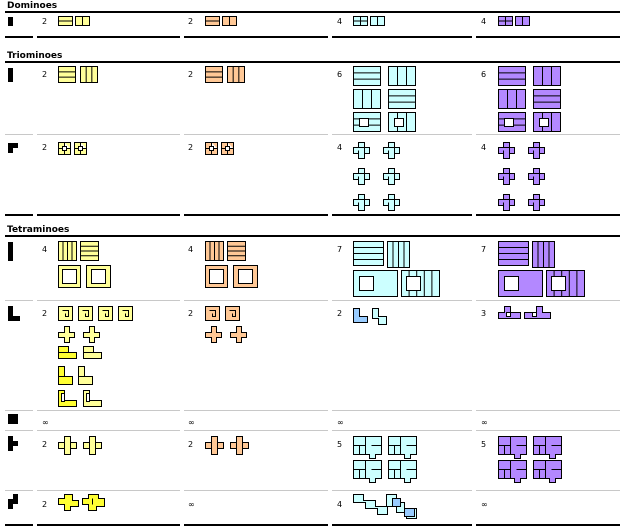 This screenshot has width=627, height=532. What do you see at coordinates (108, 134) in the screenshot?
I see `row-rule-1-col1` at bounding box center [108, 134].